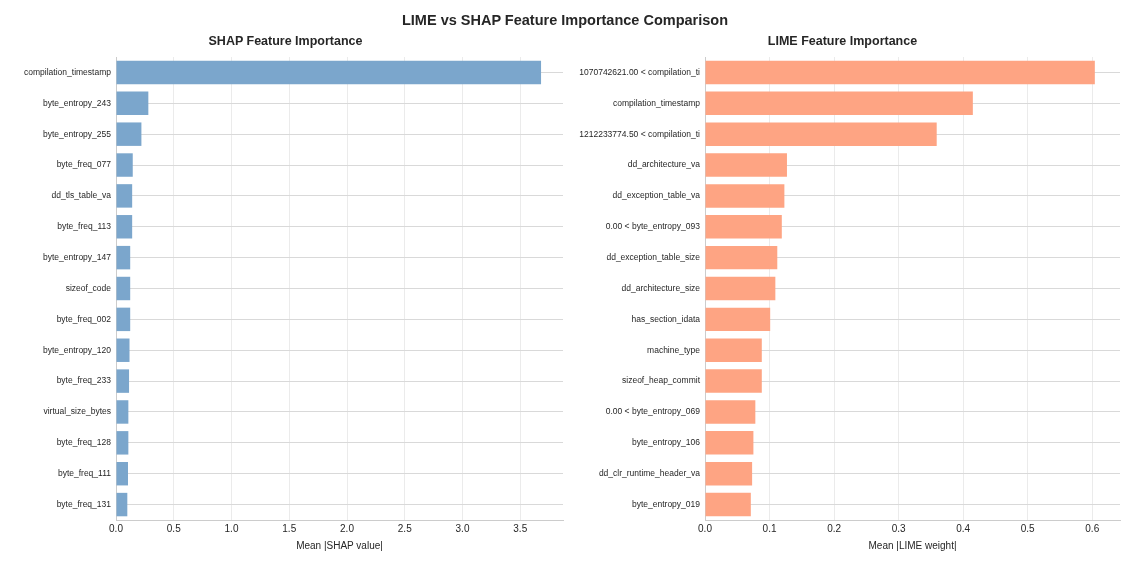 This screenshot has width=1130, height=563. What do you see at coordinates (285, 40) in the screenshot?
I see `chart-title: SHAP Feature Importance` at bounding box center [285, 40].